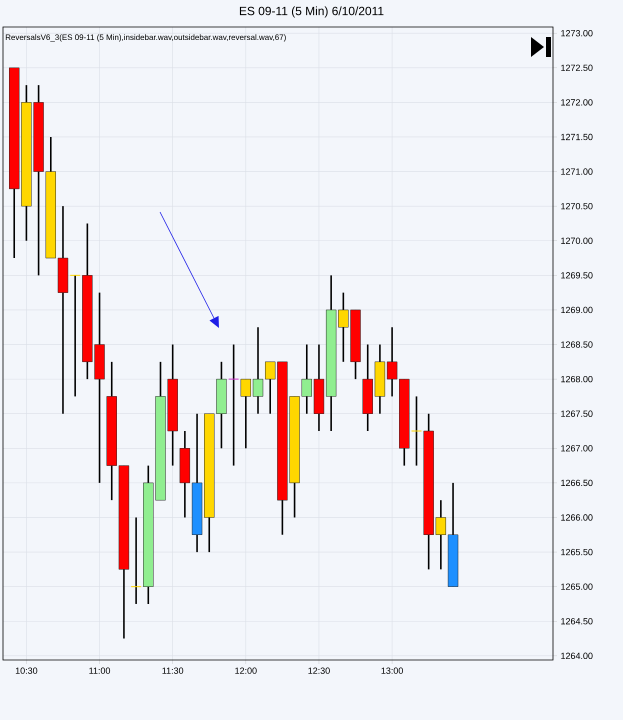  I want to click on y-tick-label: 1273.00, so click(577, 33).